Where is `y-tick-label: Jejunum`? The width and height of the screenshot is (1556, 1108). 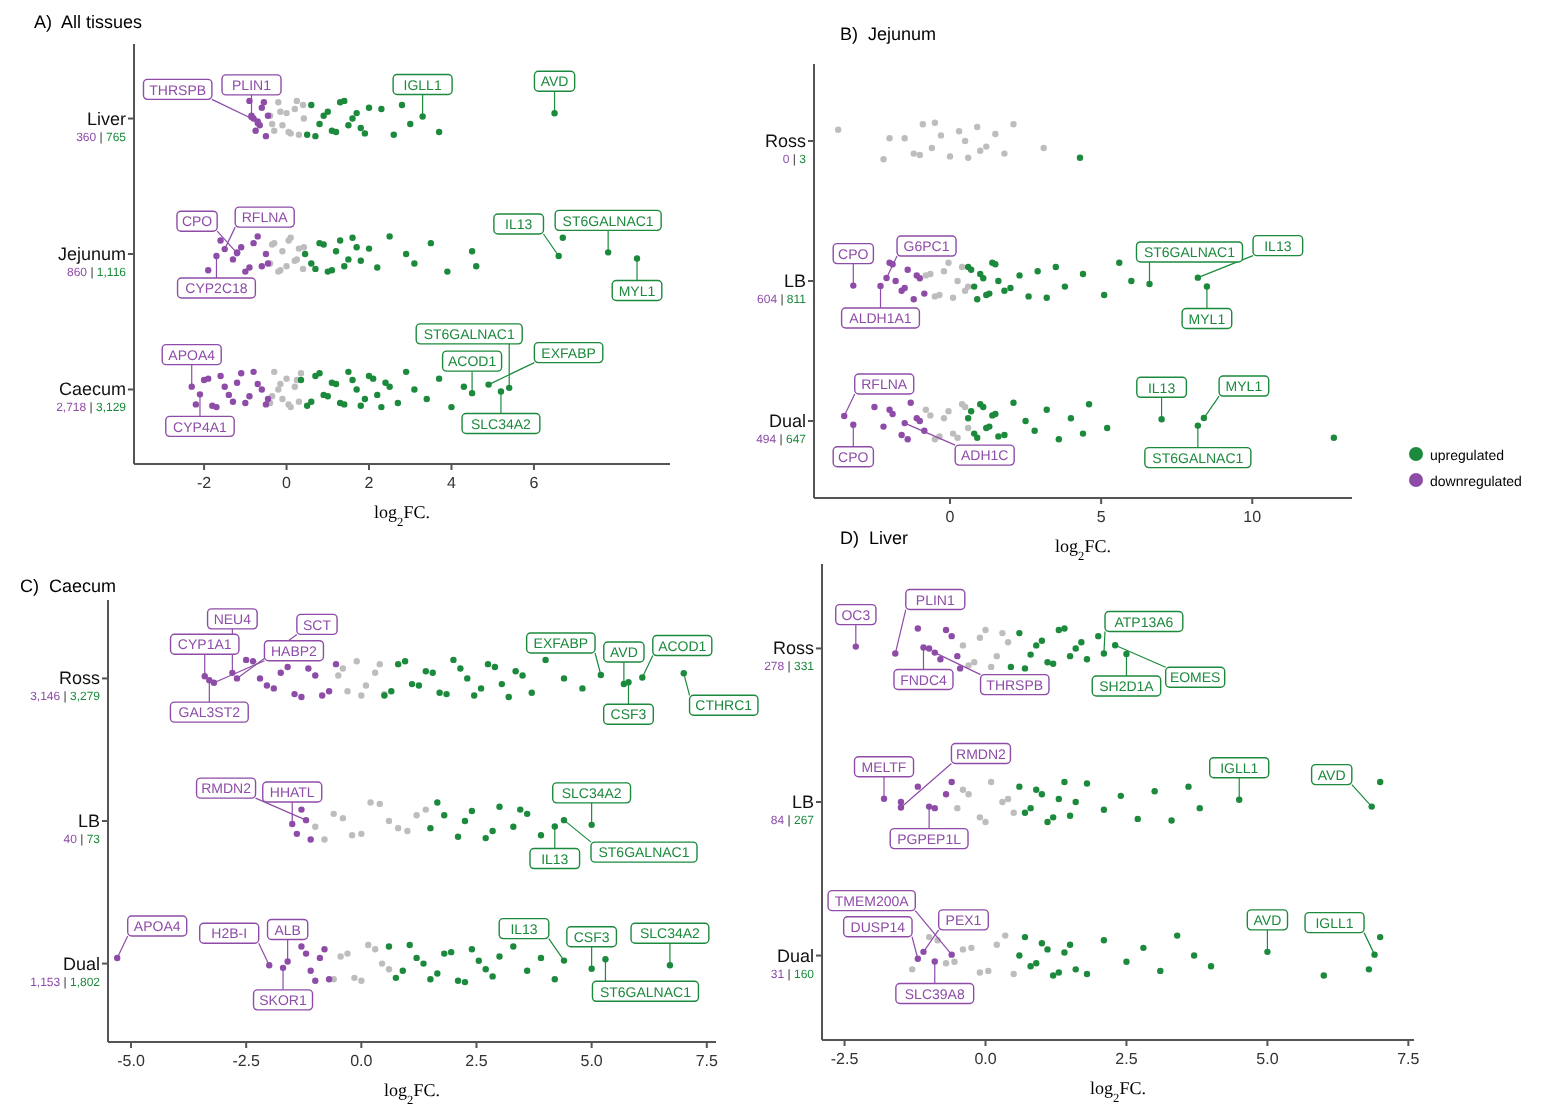 y-tick-label: Jejunum is located at coordinates (91, 254).